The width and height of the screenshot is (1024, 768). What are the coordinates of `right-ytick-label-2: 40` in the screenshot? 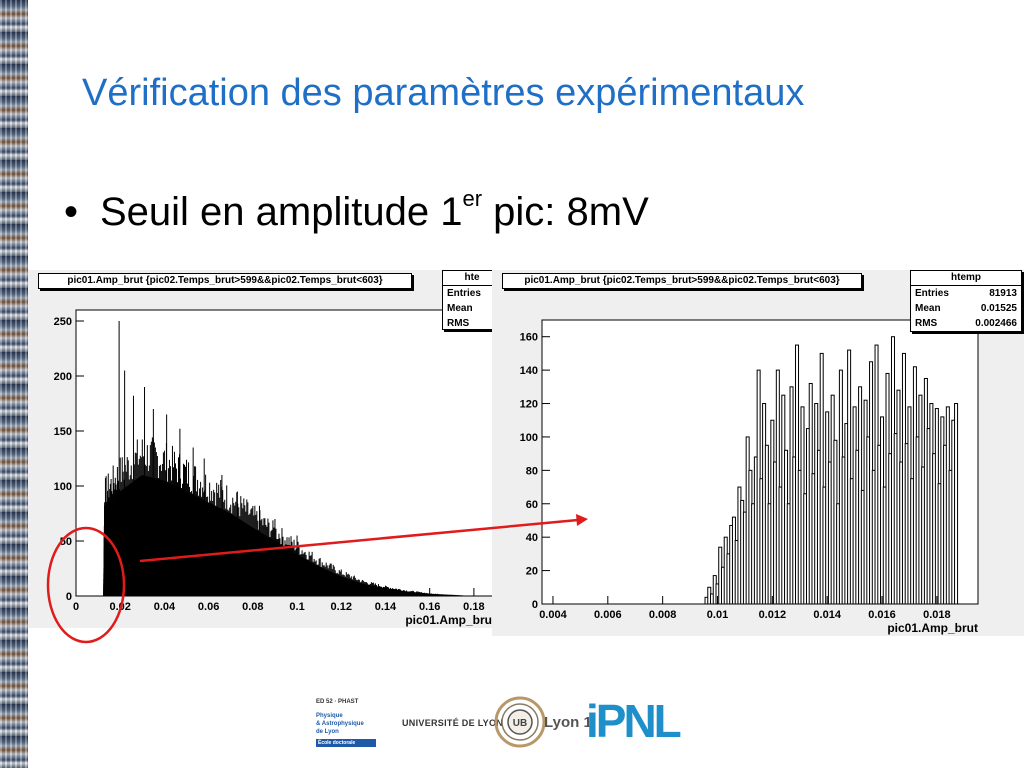 It's located at (532, 538).